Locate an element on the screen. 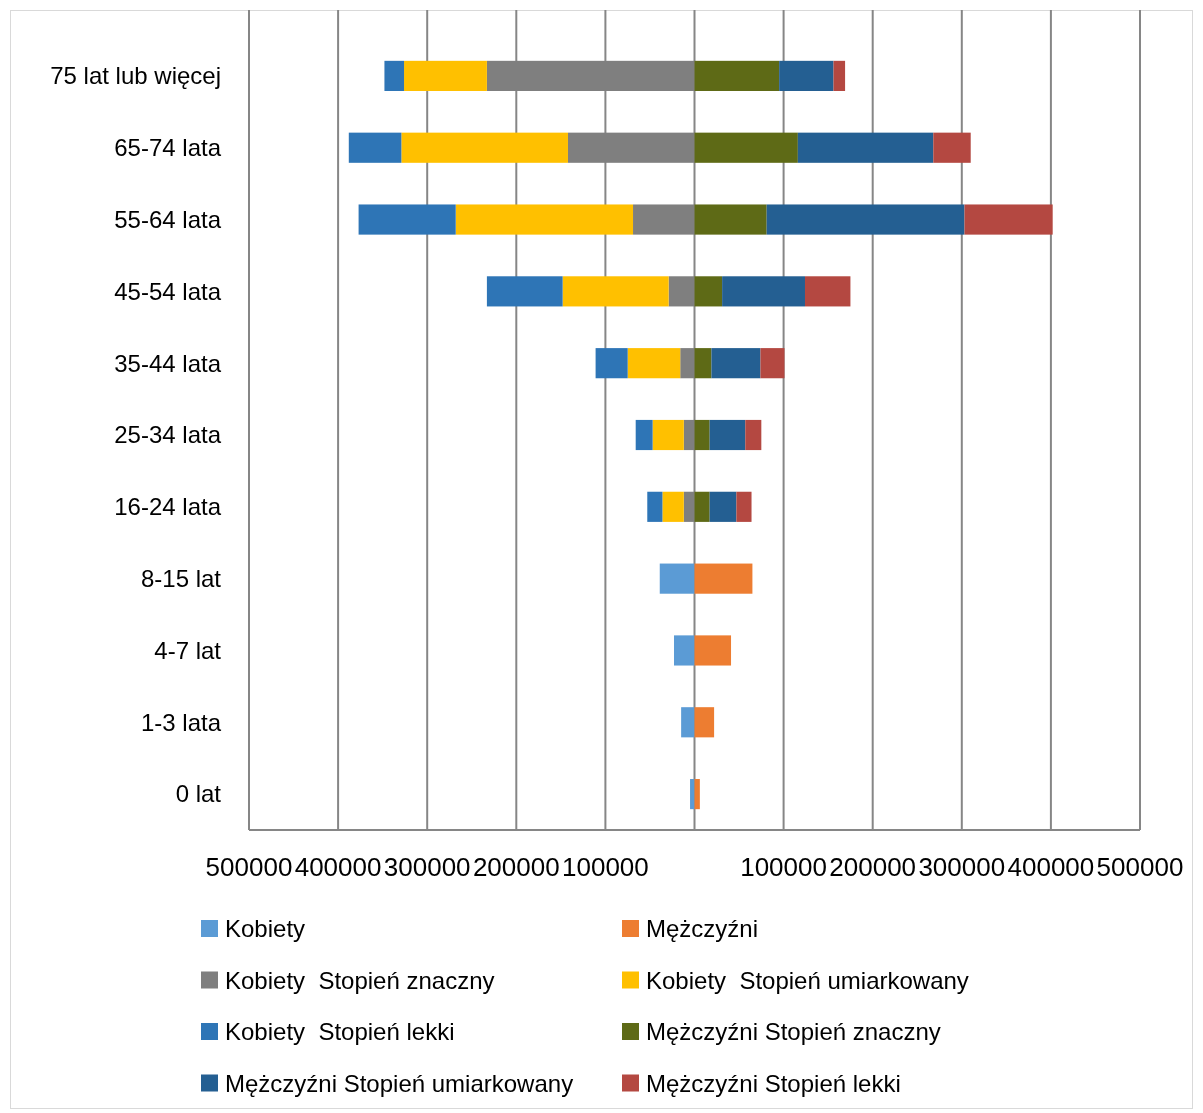 The image size is (1203, 1113). y-tick-label: 75 lat lub więcej is located at coordinates (135, 76).